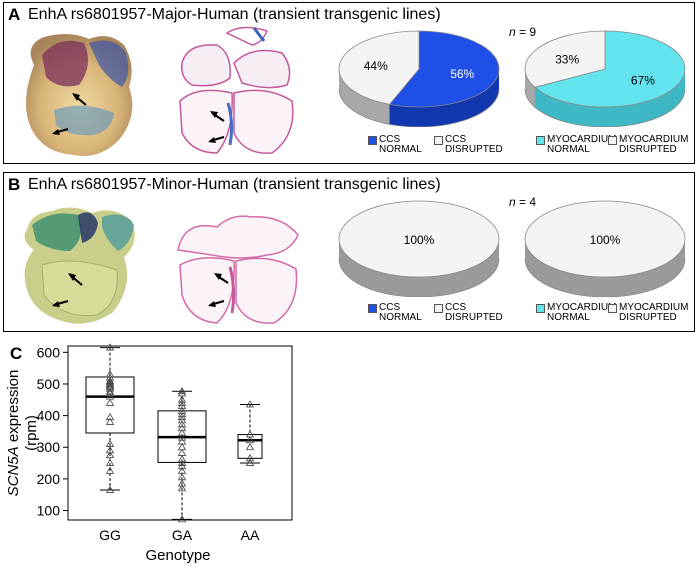  I want to click on x-tick-label: GG, so click(110, 535).